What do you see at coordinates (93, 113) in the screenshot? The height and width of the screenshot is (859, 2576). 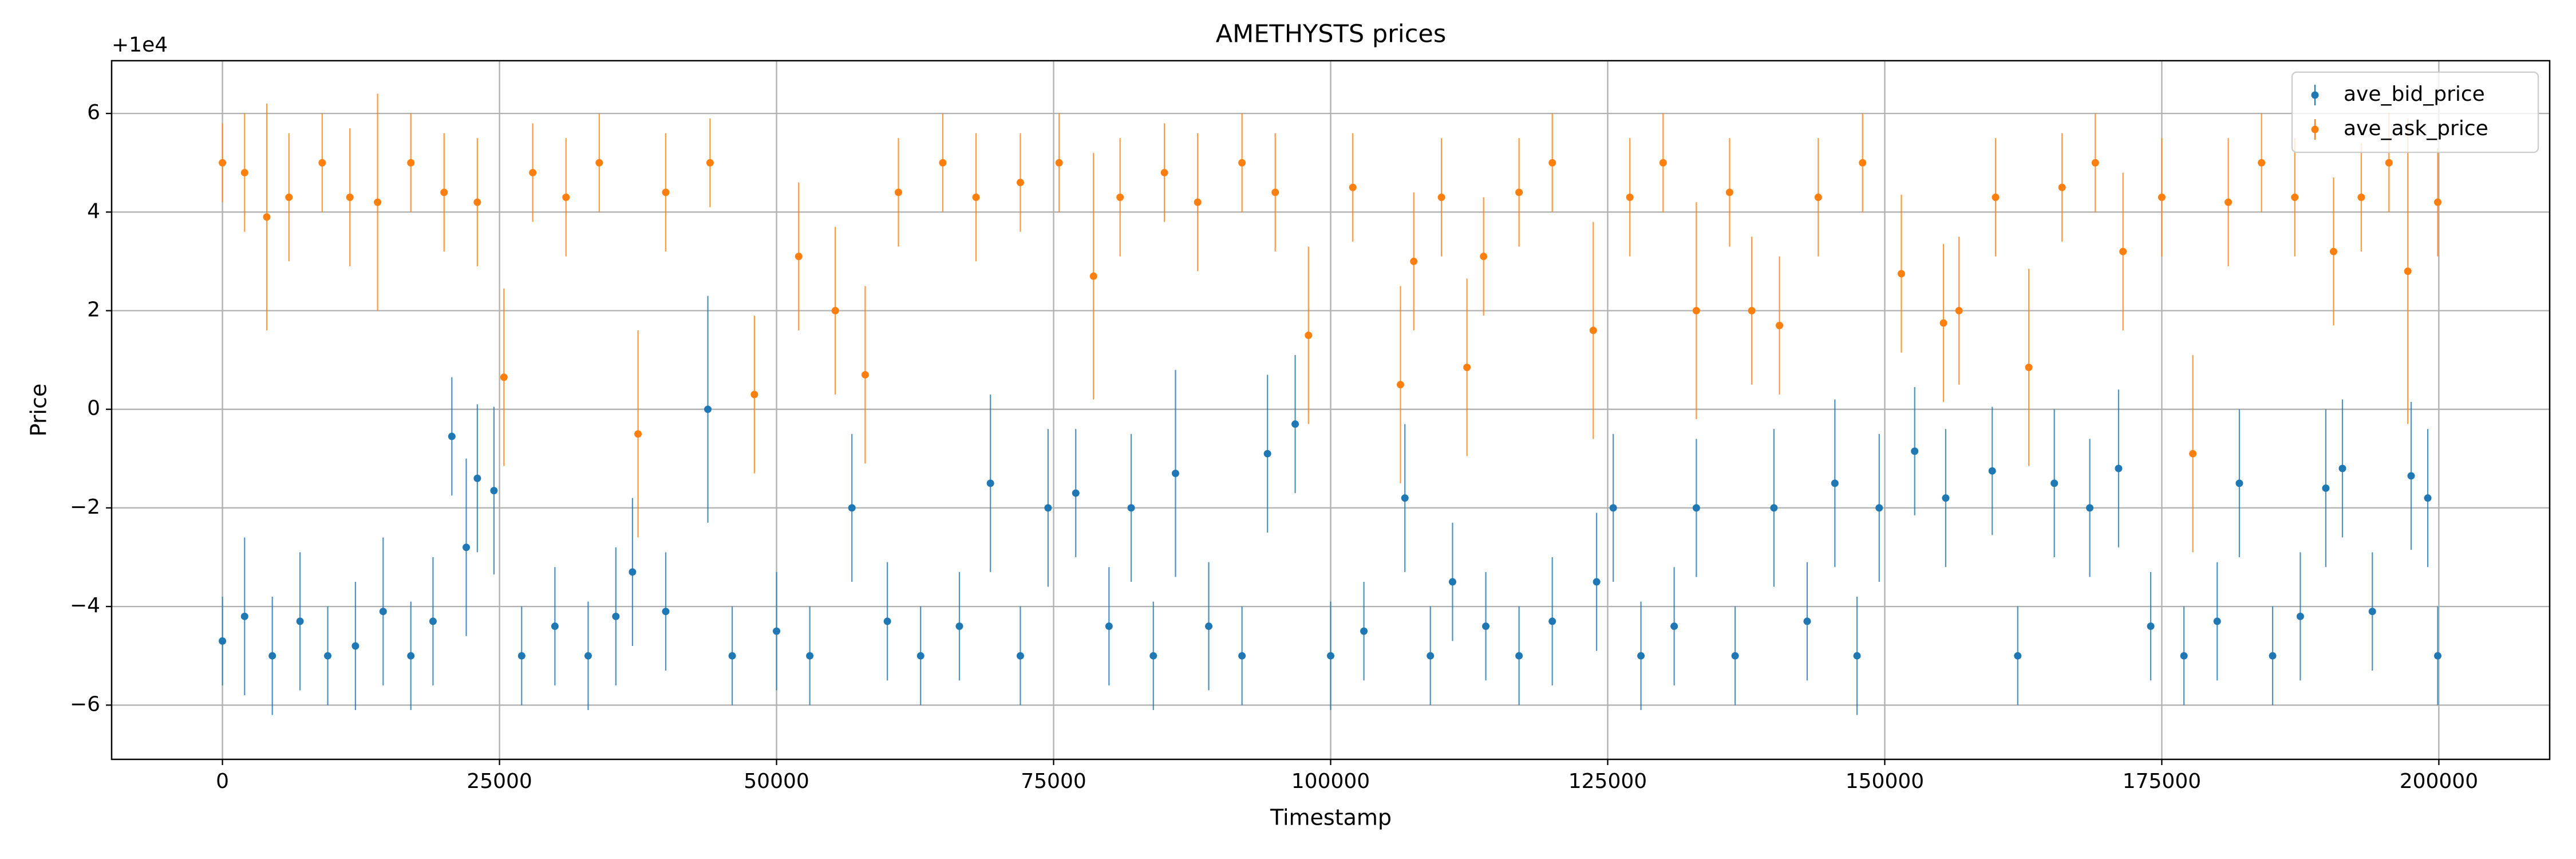 I see `y-tick-label: 6` at bounding box center [93, 113].